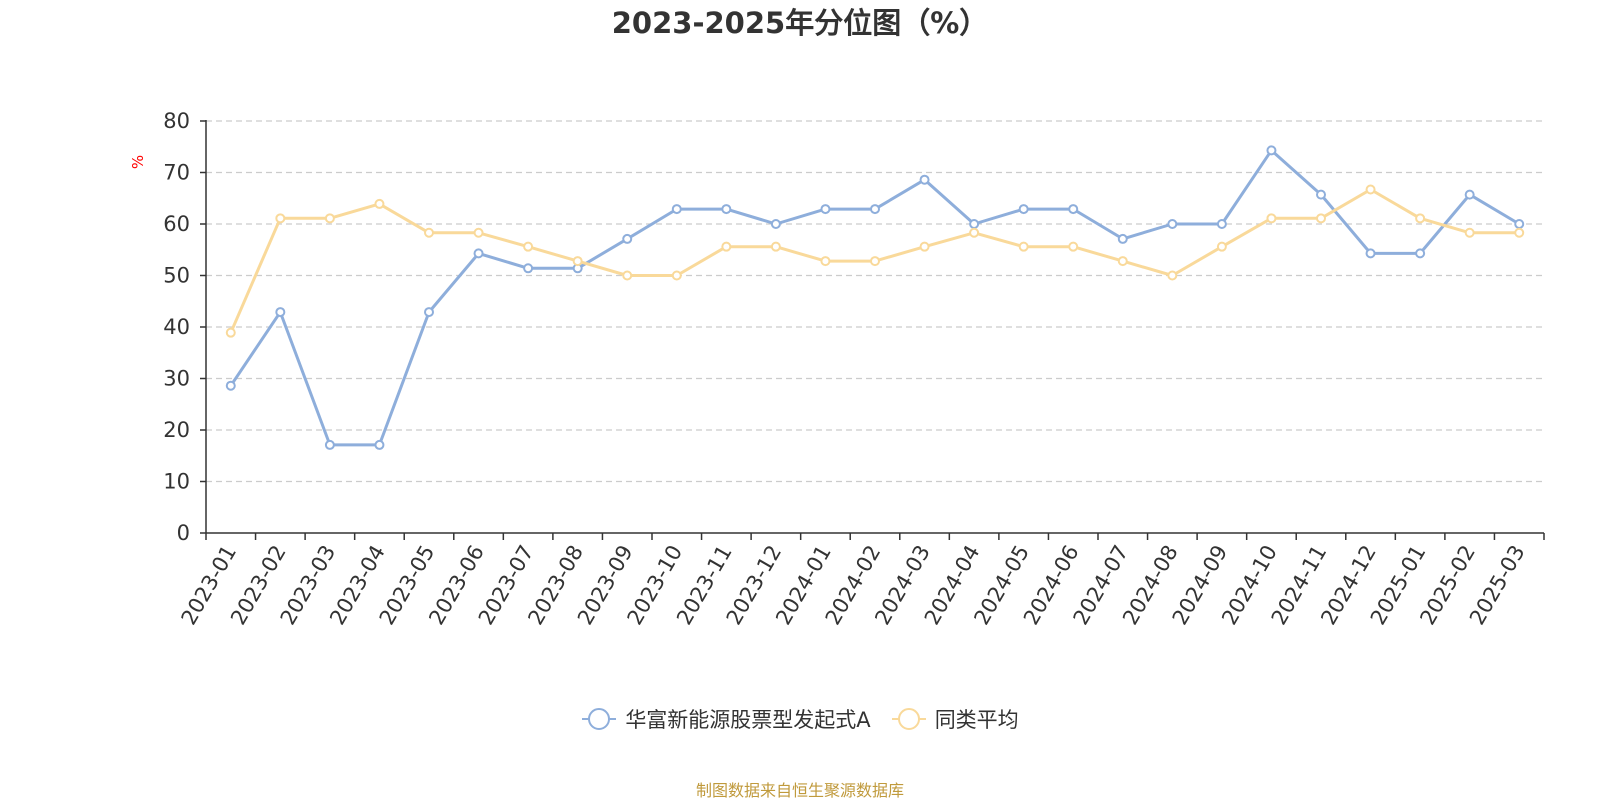 This screenshot has width=1600, height=800. What do you see at coordinates (176, 121) in the screenshot?
I see `y-tick-label: 80` at bounding box center [176, 121].